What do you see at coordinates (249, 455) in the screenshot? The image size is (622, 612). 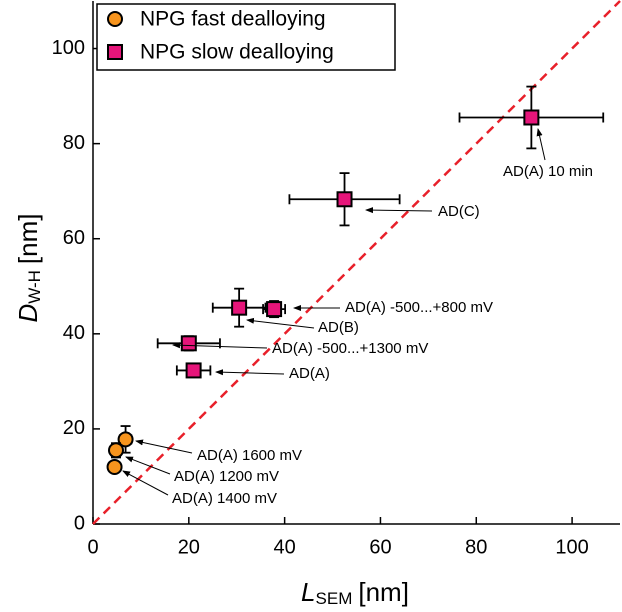 I see `annotation: AD(A) 1600 mV` at bounding box center [249, 455].